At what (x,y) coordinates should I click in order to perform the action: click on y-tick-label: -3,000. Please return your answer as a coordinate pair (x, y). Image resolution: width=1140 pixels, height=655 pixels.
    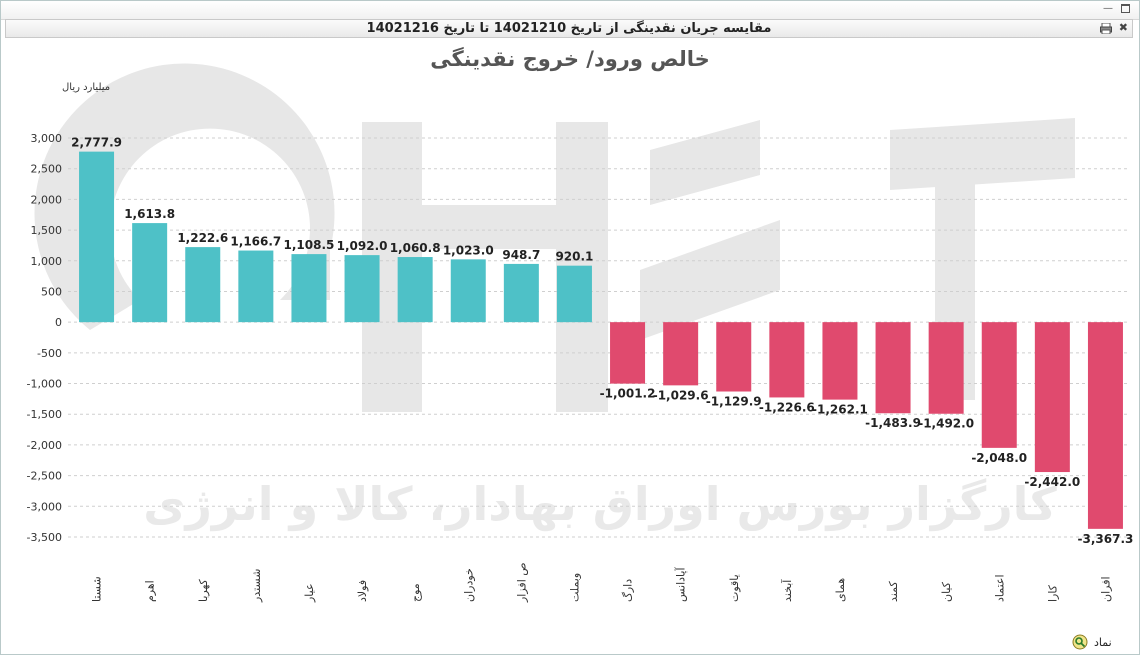
    Looking at the image, I should click on (44, 506).